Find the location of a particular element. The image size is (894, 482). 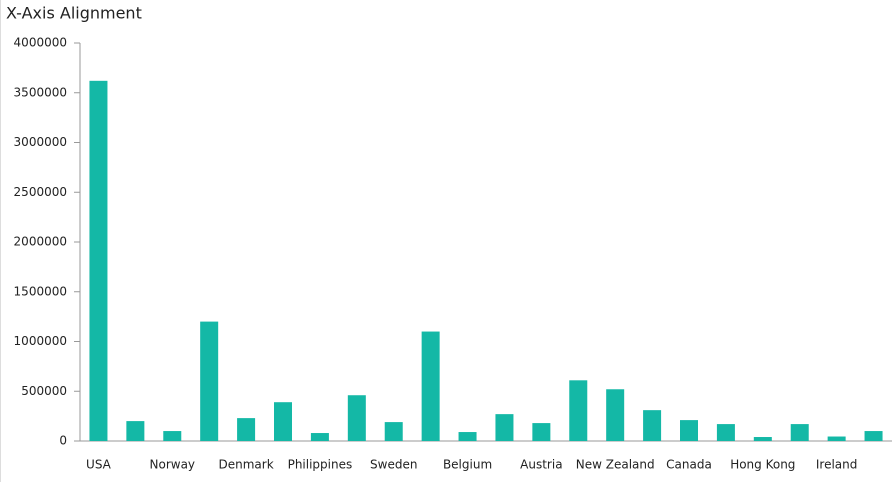

y-tick-label: 1500000 is located at coordinates (40, 291).